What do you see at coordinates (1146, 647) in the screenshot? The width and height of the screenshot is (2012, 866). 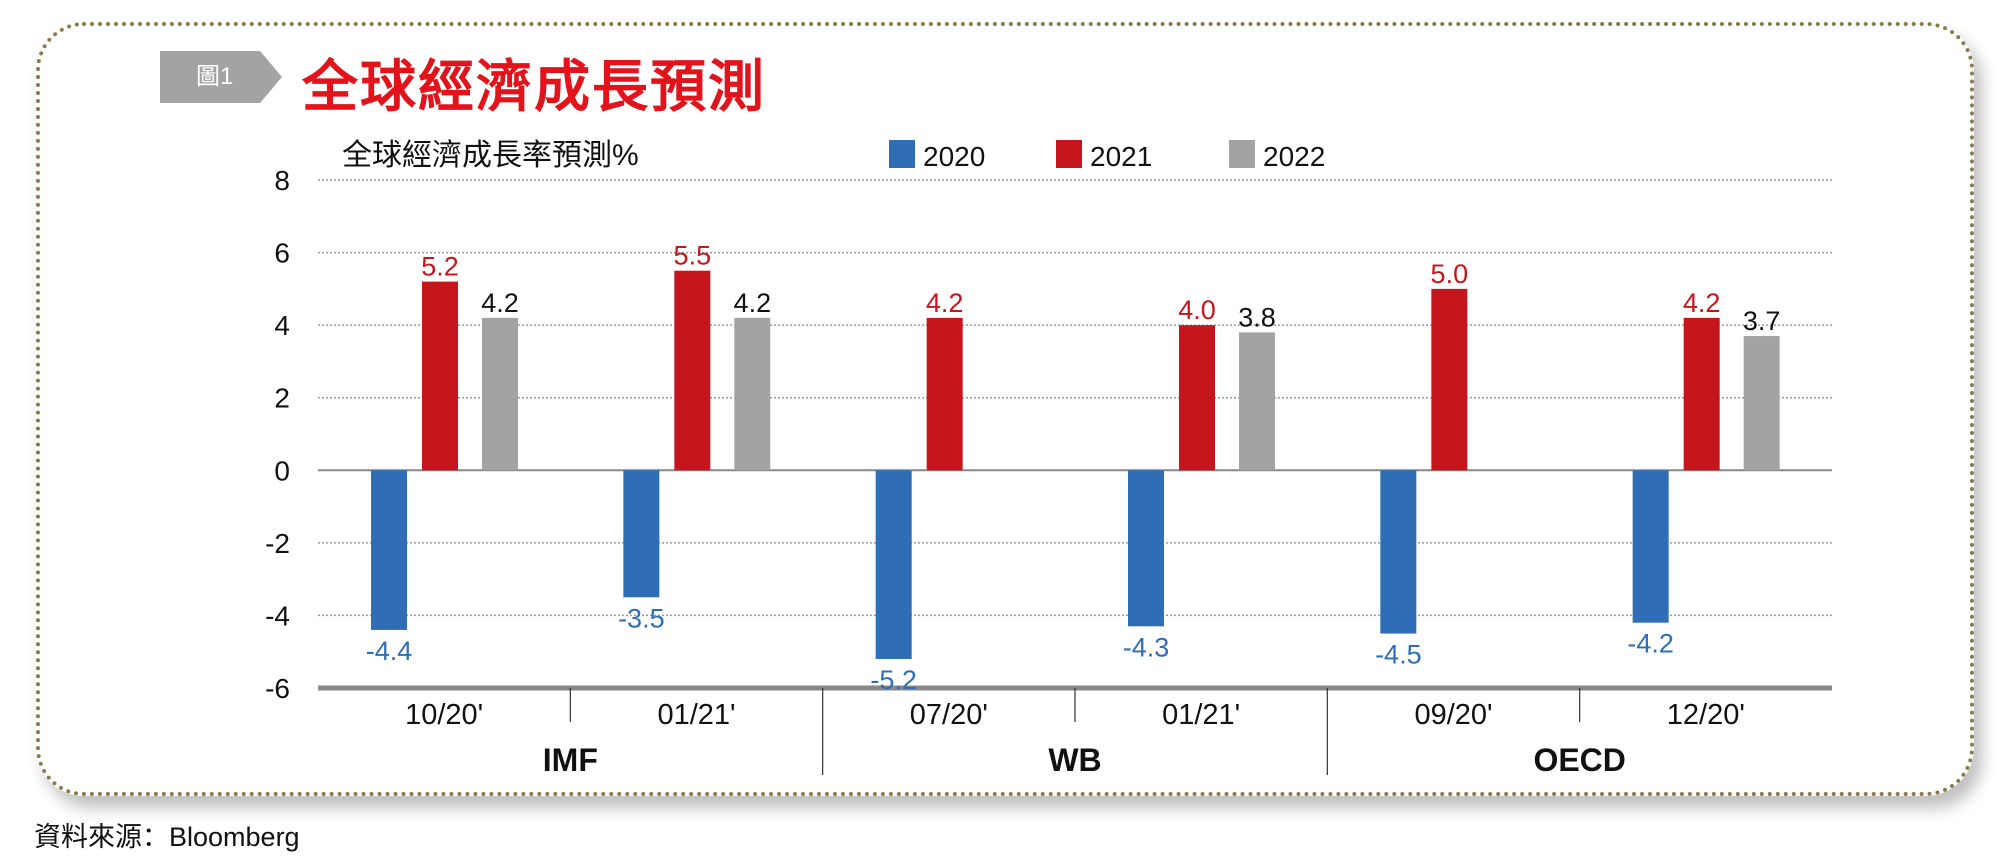 I see `data-label-2020: -4.3` at bounding box center [1146, 647].